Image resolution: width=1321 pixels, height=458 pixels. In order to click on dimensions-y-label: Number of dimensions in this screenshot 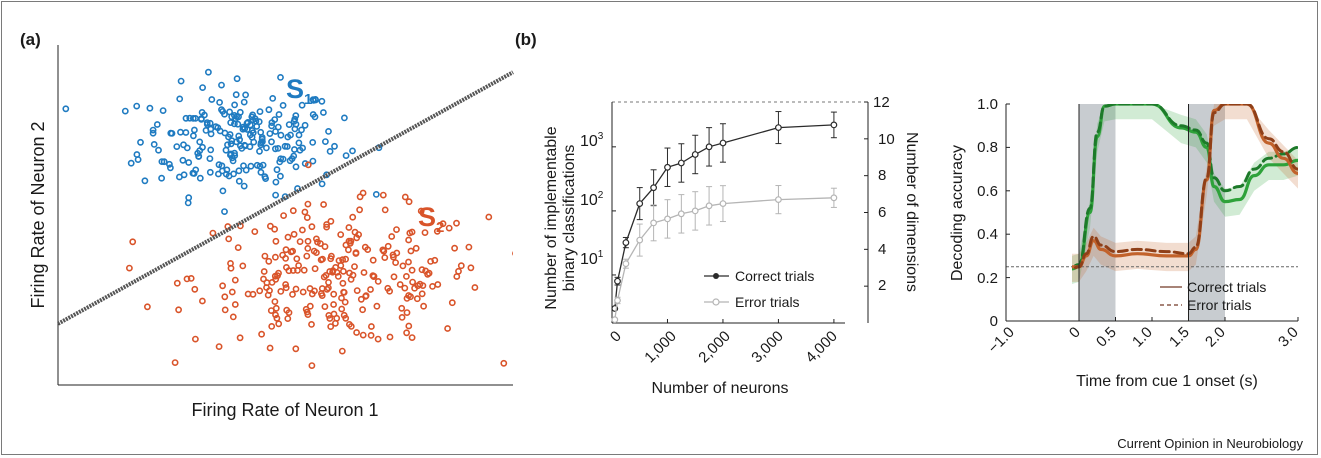, I will do `click(911, 212)`.